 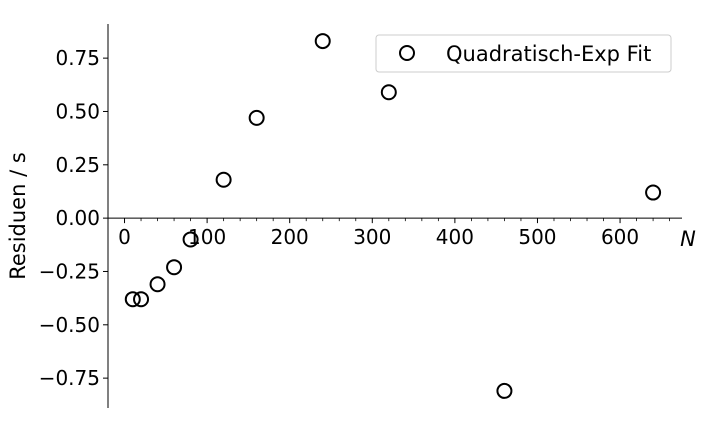 What do you see at coordinates (372, 237) in the screenshot?
I see `x-tick-label: 300` at bounding box center [372, 237].